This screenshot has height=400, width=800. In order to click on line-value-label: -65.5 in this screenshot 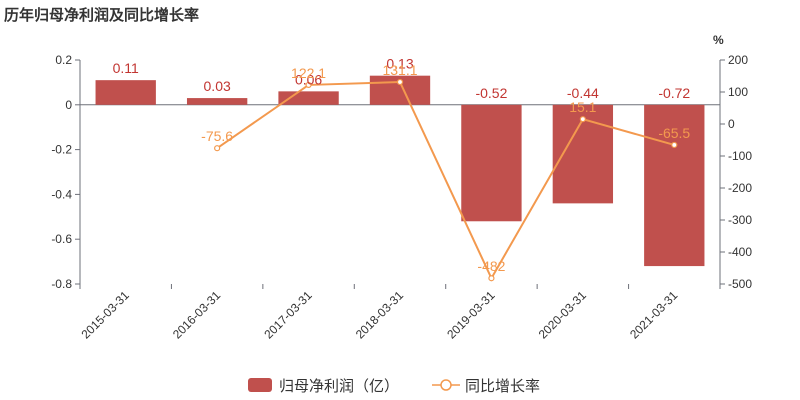, I will do `click(674, 133)`.